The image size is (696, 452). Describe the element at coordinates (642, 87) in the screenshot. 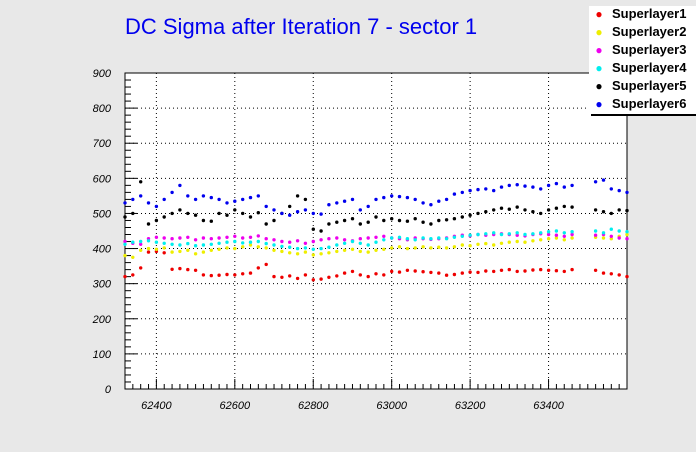

I see `legend-item-superlayer5: ● Superlayer5` at that location.